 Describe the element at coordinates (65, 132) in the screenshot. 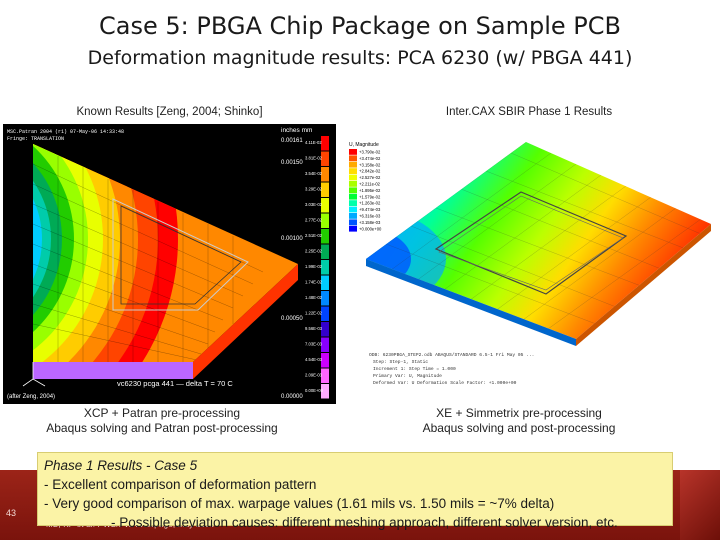

I see `patran-header: MSC.Patran 2004 (r1) 07-May-06 14:33:48` at that location.